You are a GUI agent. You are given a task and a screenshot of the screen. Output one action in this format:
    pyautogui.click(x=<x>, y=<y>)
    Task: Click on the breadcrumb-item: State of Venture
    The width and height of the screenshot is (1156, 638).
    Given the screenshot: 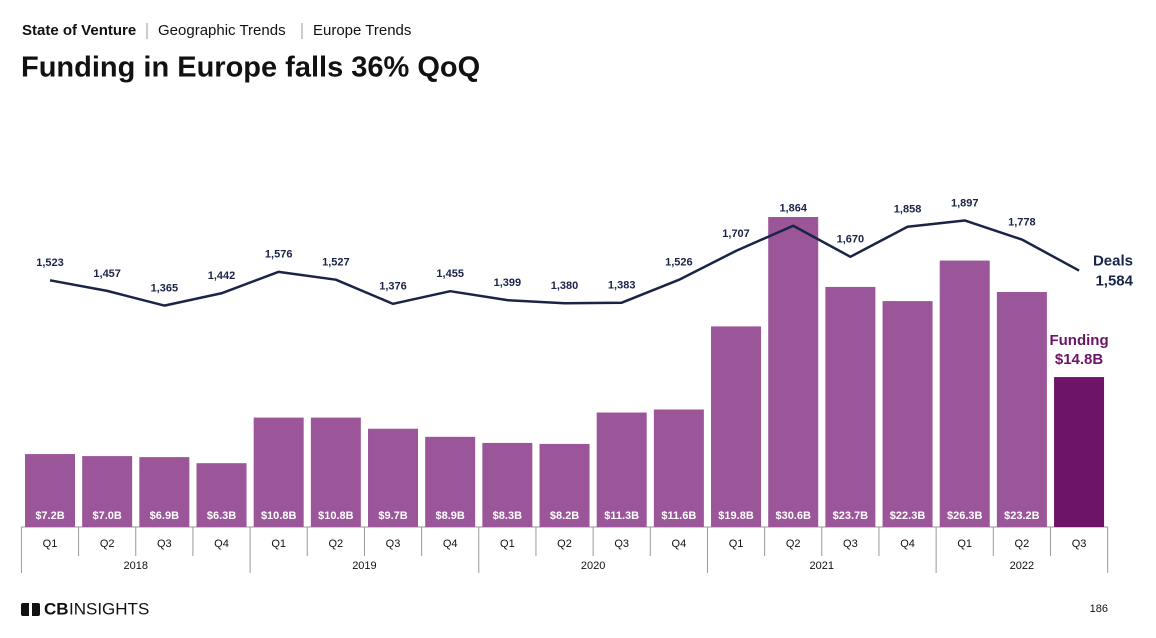 What is the action you would take?
    pyautogui.click(x=79, y=30)
    